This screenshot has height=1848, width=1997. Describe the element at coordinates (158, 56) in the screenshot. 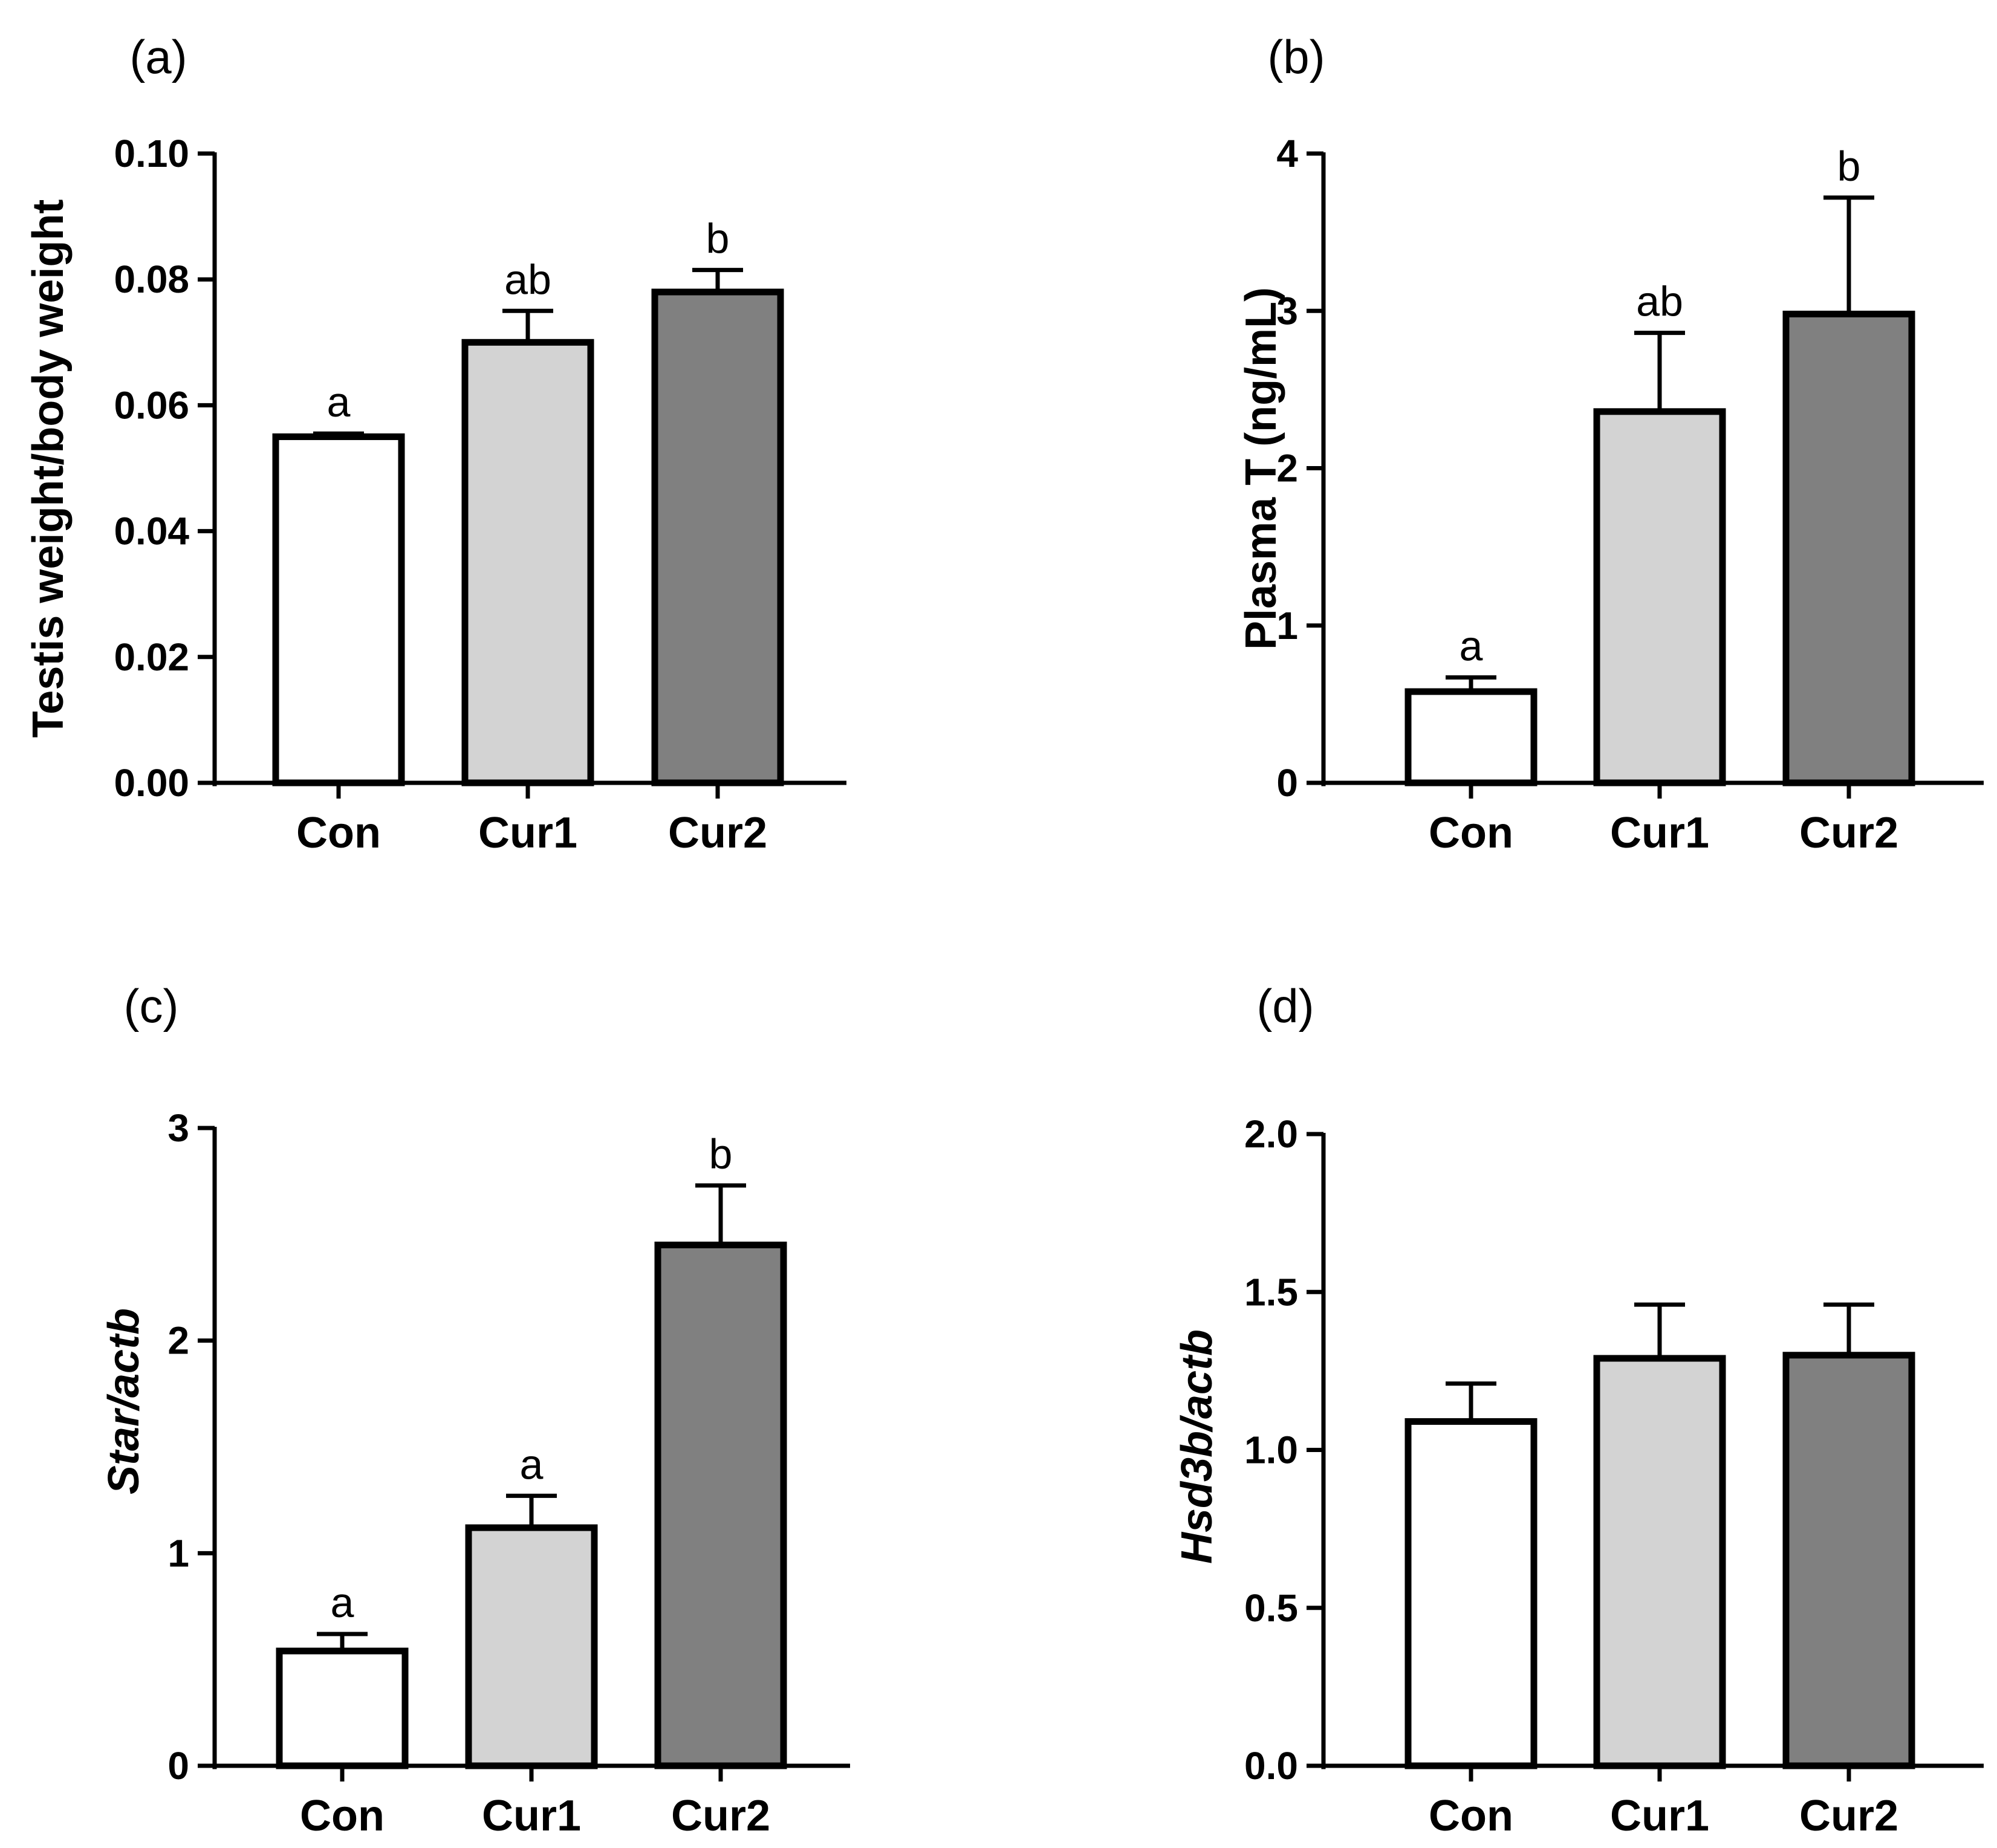

I see `panel-label: (a)` at that location.